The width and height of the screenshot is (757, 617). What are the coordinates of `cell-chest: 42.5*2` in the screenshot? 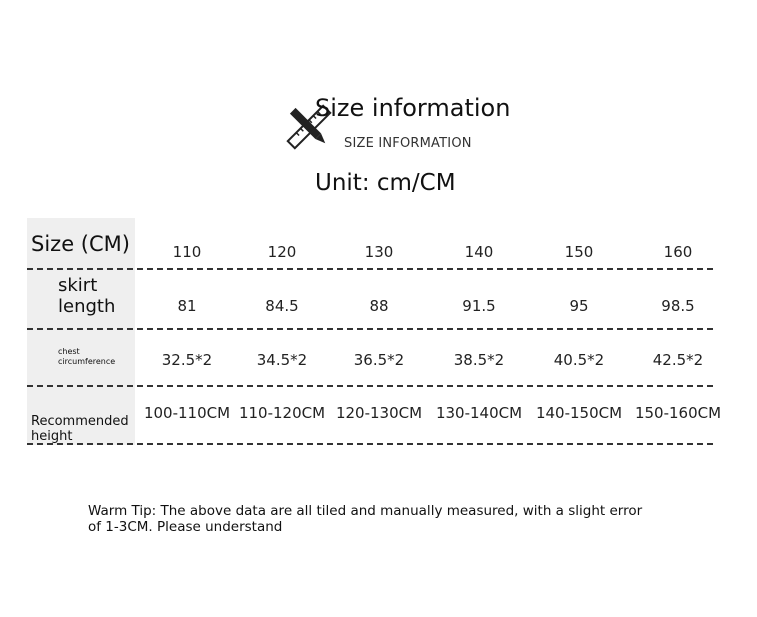 It's located at (678, 360).